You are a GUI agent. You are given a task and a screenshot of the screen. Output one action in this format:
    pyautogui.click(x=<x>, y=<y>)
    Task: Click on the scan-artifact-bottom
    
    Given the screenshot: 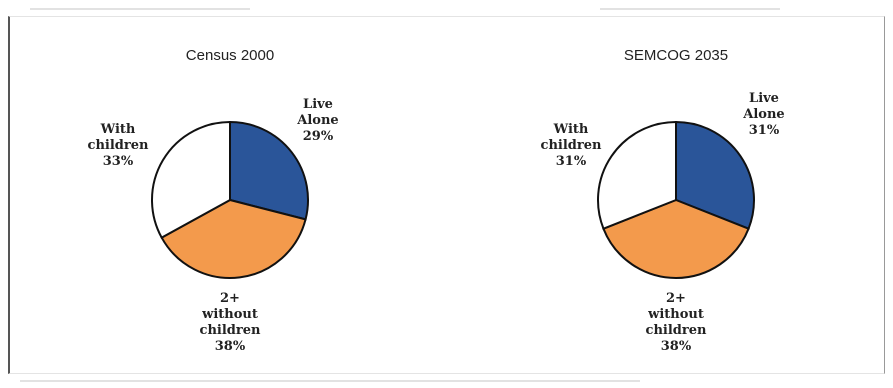 What is the action you would take?
    pyautogui.click(x=330, y=381)
    